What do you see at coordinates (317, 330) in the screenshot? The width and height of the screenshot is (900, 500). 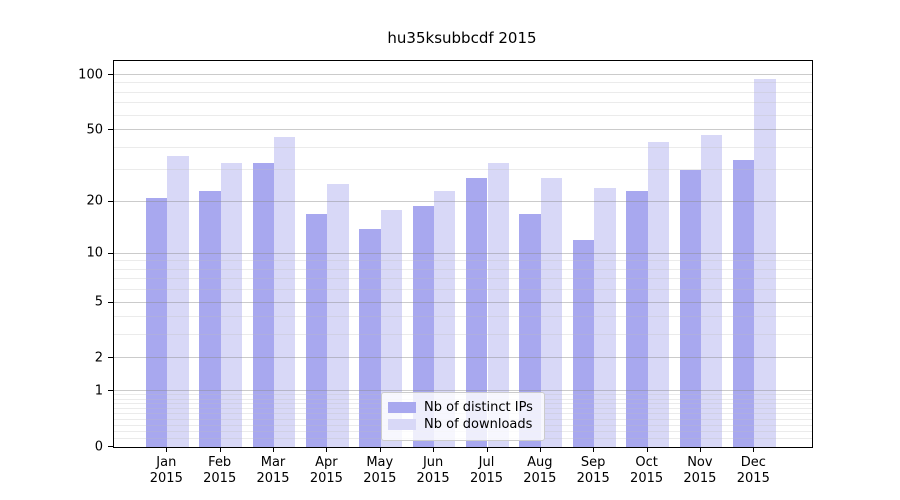 I see `bar-distinct-ips-apr` at bounding box center [317, 330].